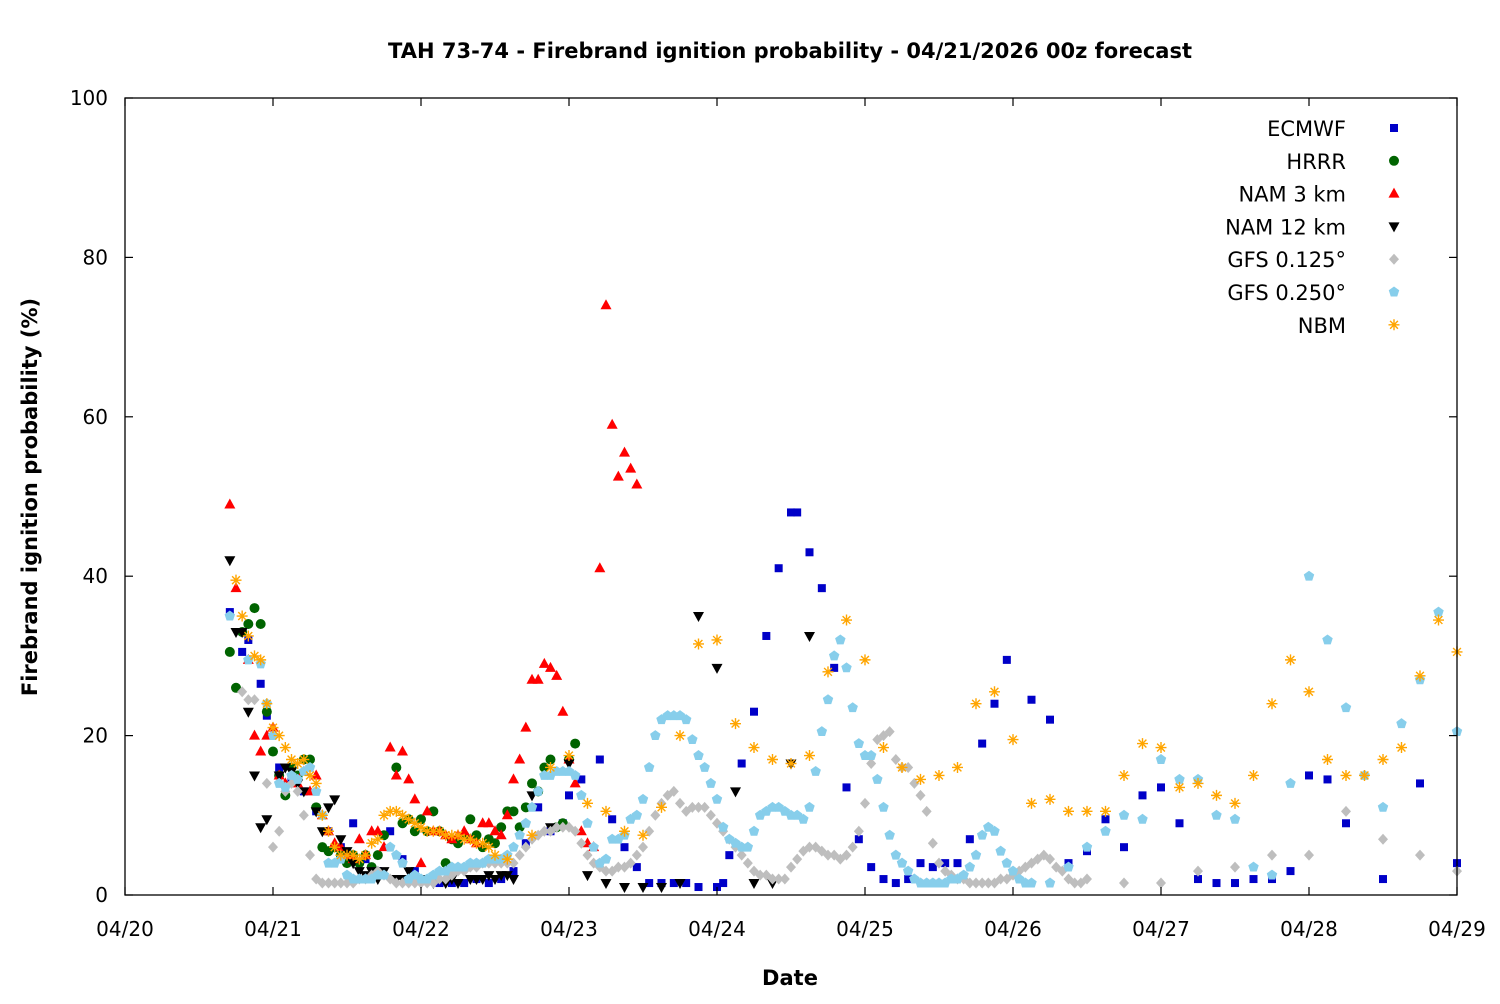 This screenshot has width=1500, height=1004. What do you see at coordinates (421, 929) in the screenshot?
I see `x-tick-label: 04/22` at bounding box center [421, 929].